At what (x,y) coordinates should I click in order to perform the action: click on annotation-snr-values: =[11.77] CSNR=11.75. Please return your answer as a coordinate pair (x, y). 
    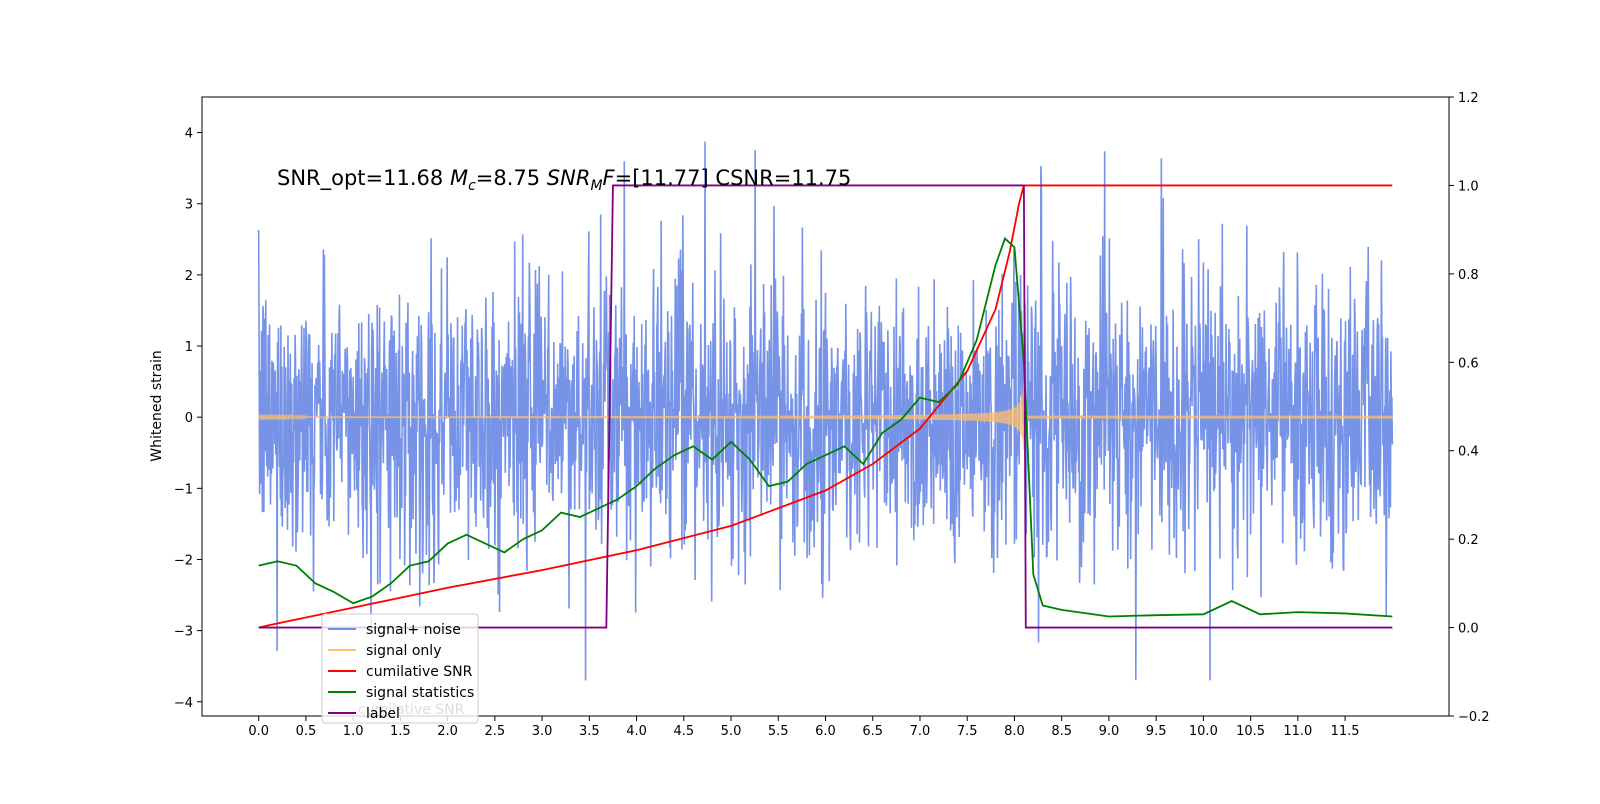
    Looking at the image, I should click on (733, 178).